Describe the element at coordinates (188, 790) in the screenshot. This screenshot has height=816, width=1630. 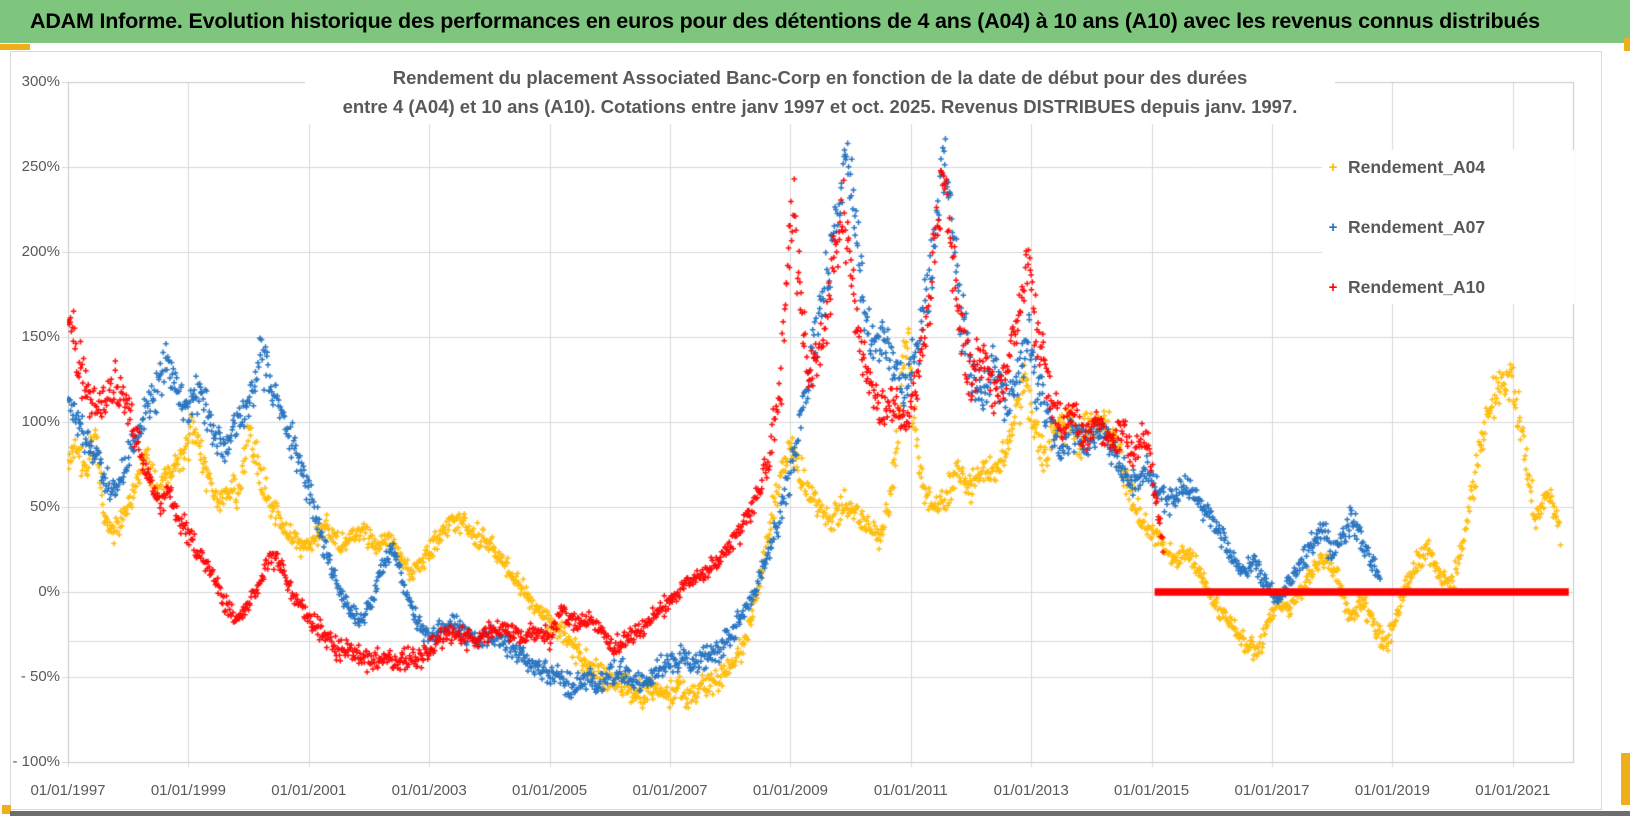
I see `x-tick-label: 01/01/1999` at that location.